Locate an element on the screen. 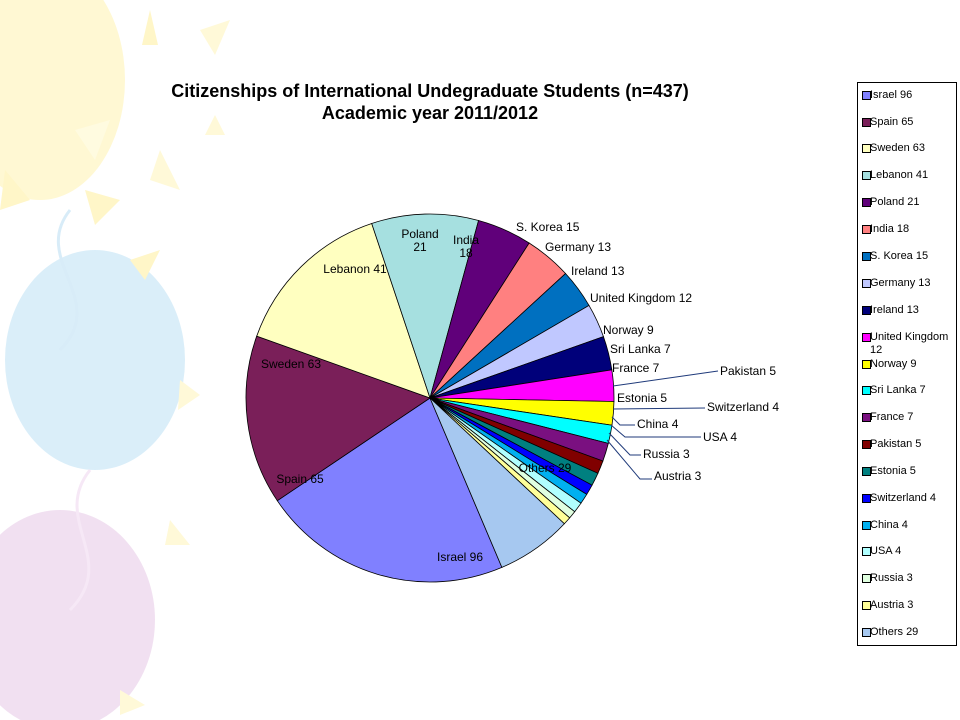 The height and width of the screenshot is (720, 960). slice-label-usa-4: USA 4 is located at coordinates (720, 437).